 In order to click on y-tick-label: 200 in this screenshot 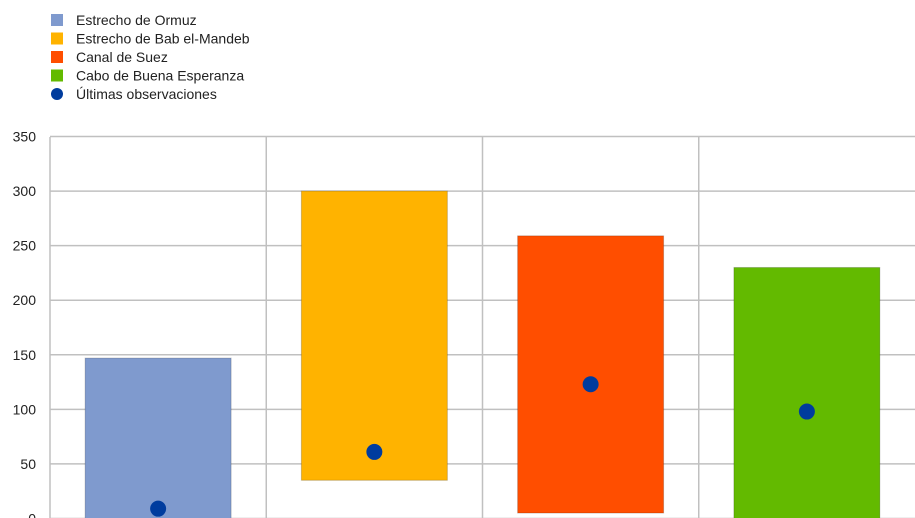, I will do `click(25, 300)`.